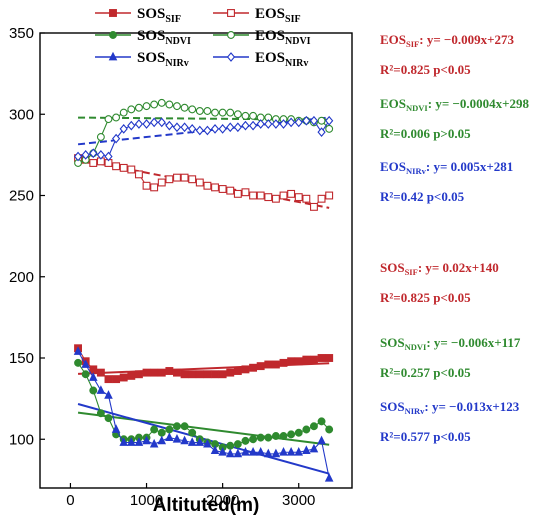 Image resolution: width=550 pixels, height=520 pixels. What do you see at coordinates (113, 56) in the screenshot?
I see `legend-marker` at bounding box center [113, 56].